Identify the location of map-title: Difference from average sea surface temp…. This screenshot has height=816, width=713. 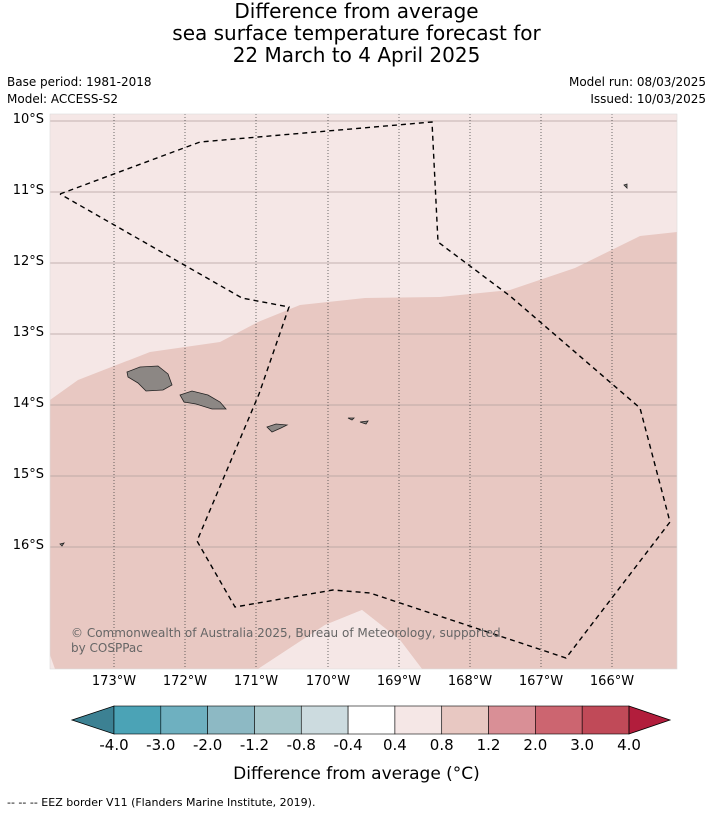
(356, 33).